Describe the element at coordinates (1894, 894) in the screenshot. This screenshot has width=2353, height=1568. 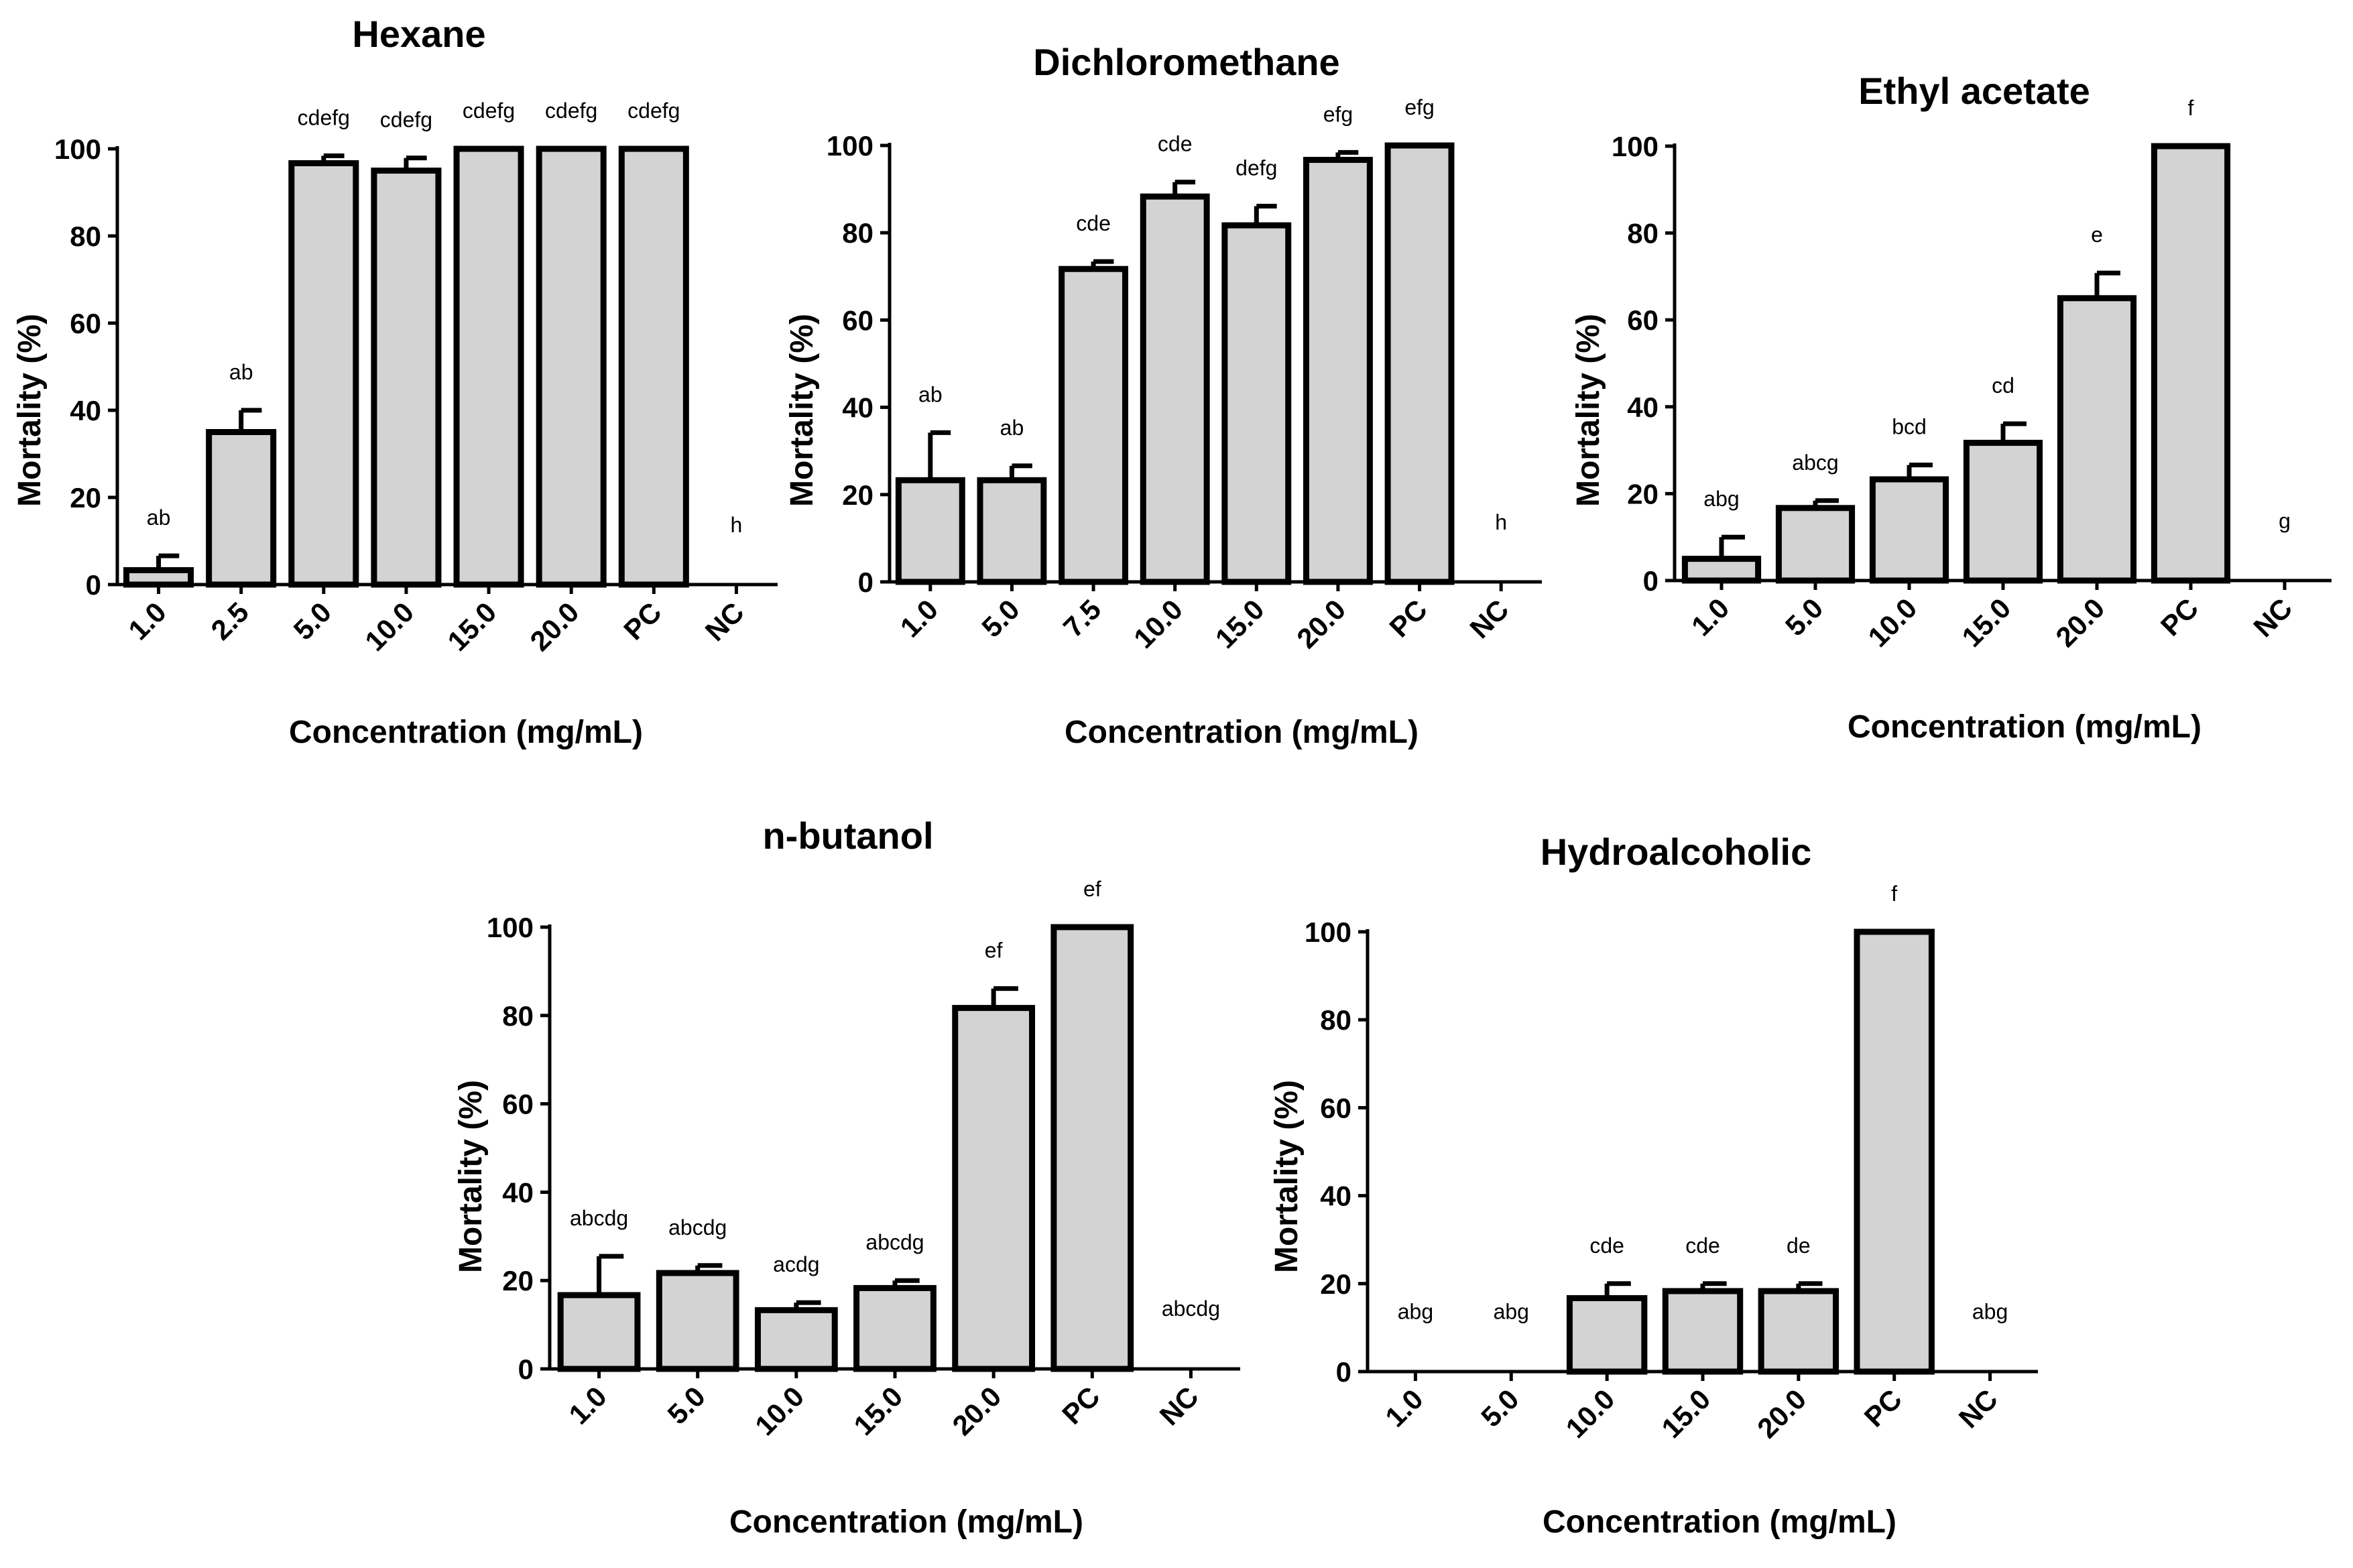
I see `significance-letter: f` at that location.